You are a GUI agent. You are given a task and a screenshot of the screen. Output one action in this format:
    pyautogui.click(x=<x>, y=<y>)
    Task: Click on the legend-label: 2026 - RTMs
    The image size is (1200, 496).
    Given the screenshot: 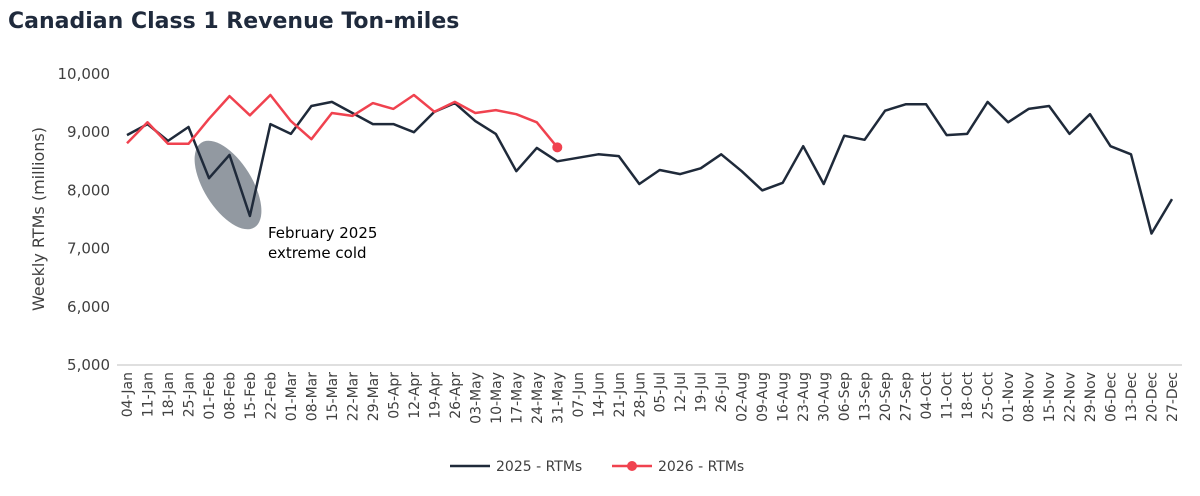 What is the action you would take?
    pyautogui.click(x=701, y=467)
    